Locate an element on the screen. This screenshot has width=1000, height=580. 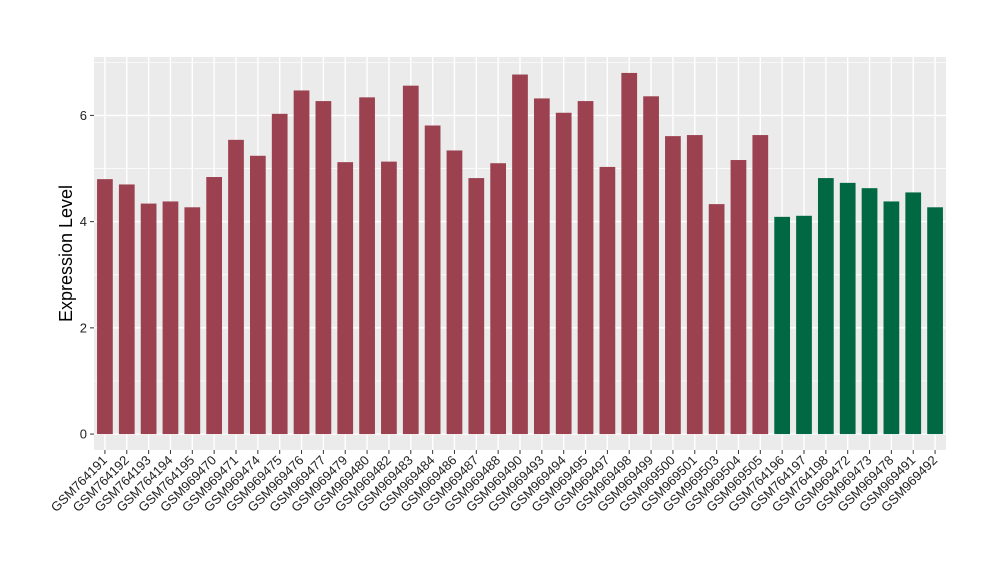
bar-GSM764192 is located at coordinates (126, 309).